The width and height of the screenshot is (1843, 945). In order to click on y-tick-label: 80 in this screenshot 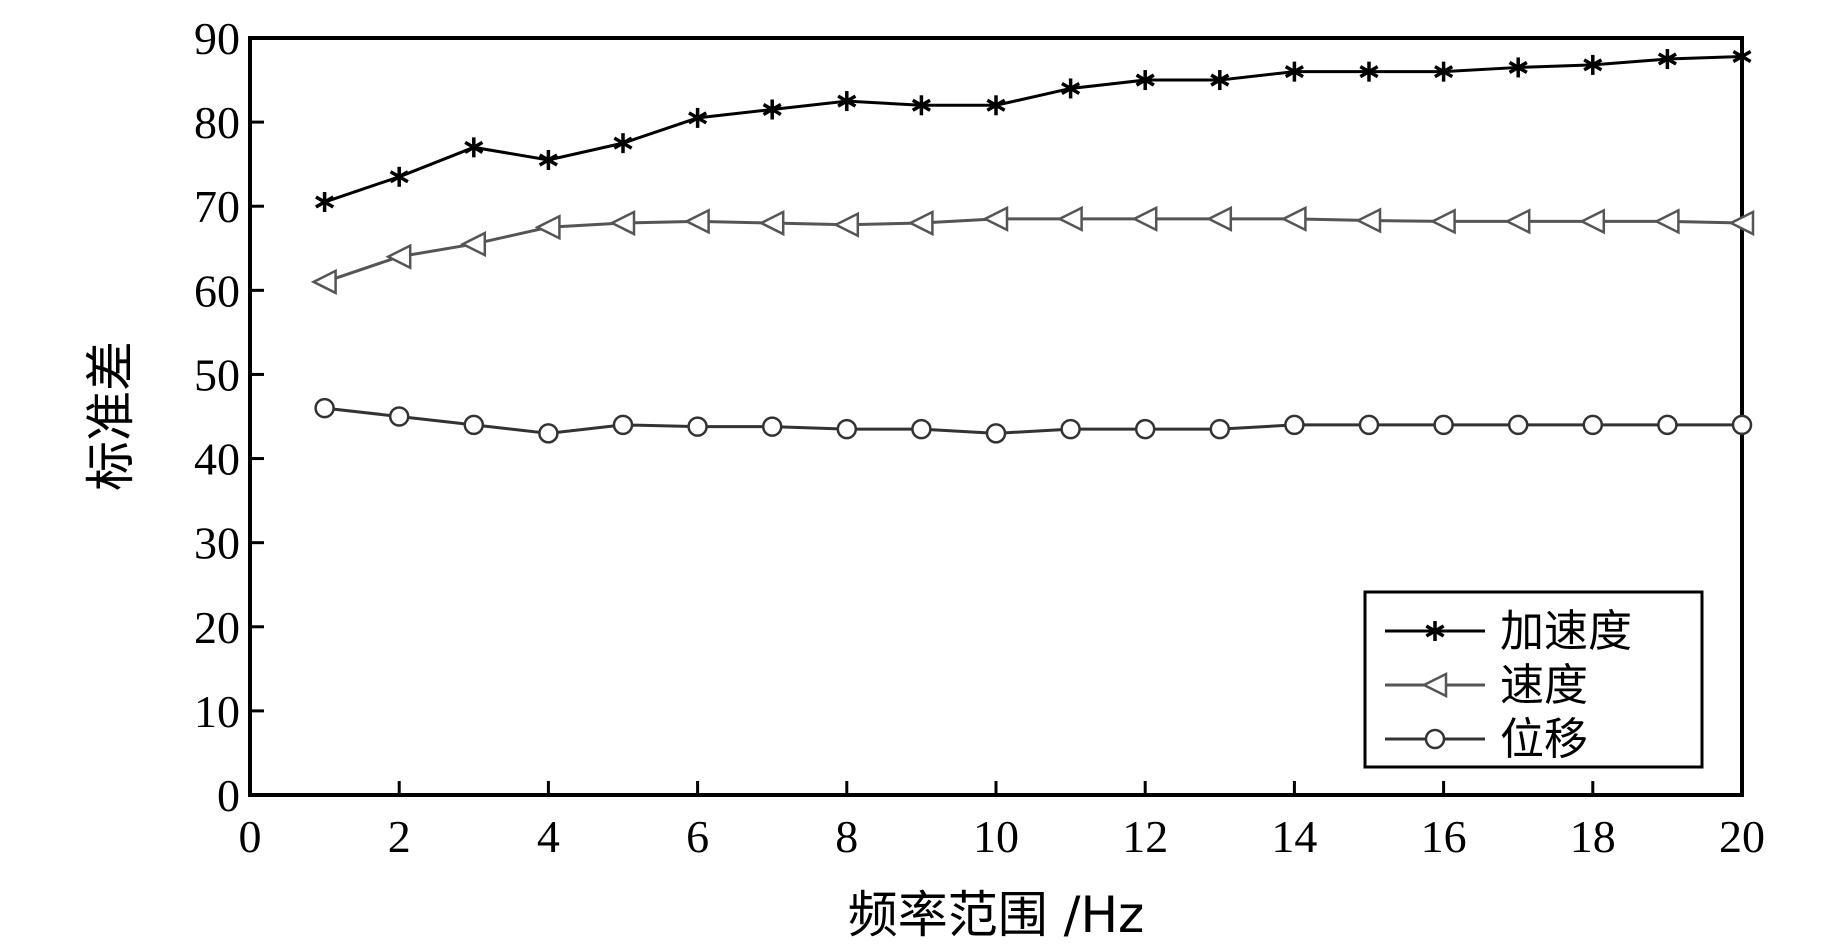, I will do `click(217, 122)`.